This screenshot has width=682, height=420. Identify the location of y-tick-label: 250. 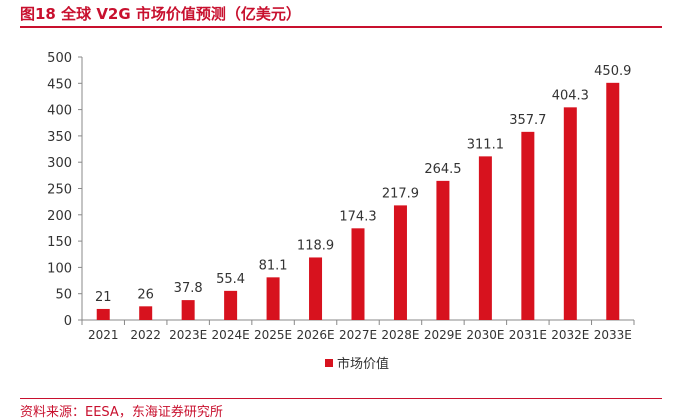
(59, 190).